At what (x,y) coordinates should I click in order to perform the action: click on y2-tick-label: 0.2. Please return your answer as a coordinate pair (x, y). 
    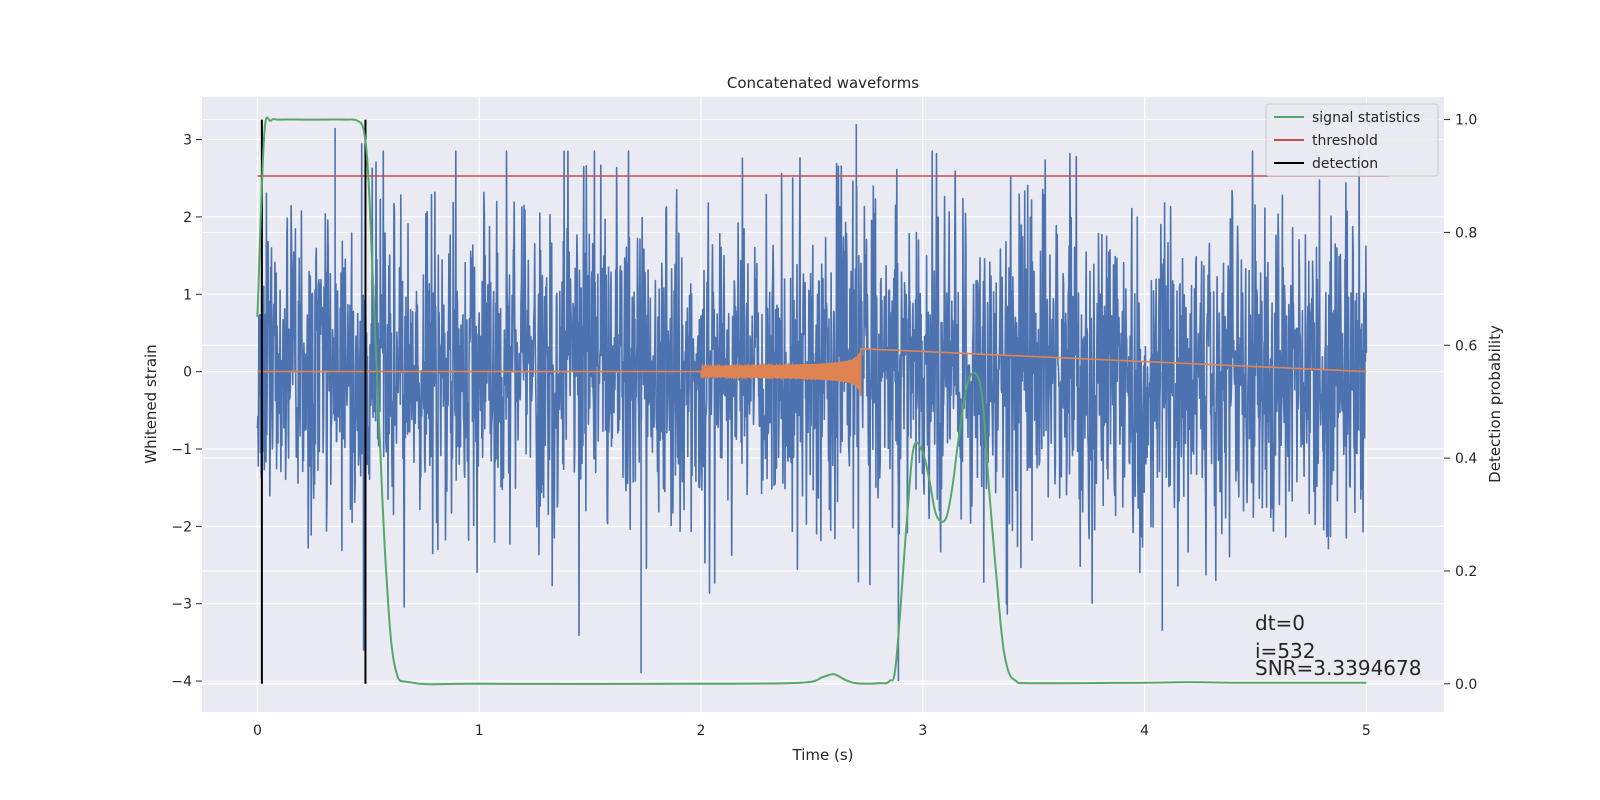
    Looking at the image, I should click on (1466, 572).